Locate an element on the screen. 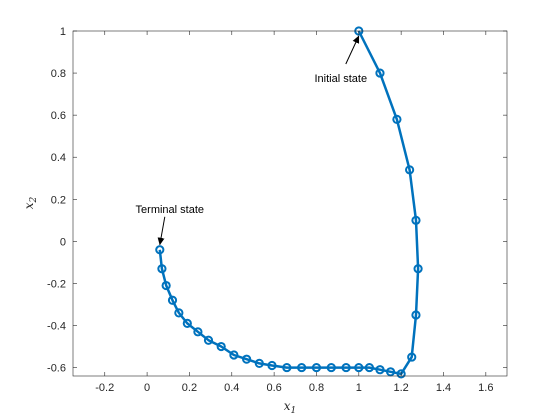  y-tick-label: 0.8 is located at coordinates (58, 74).